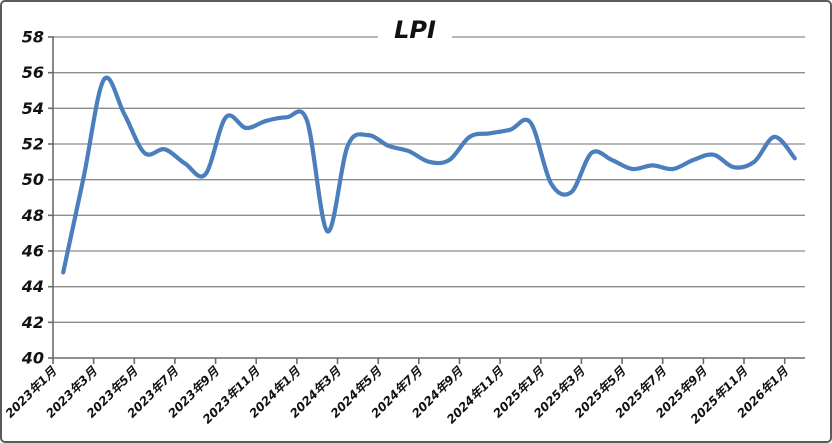 Image resolution: width=832 pixels, height=443 pixels. Describe the element at coordinates (33, 144) in the screenshot. I see `y-tick-label: 52` at that location.